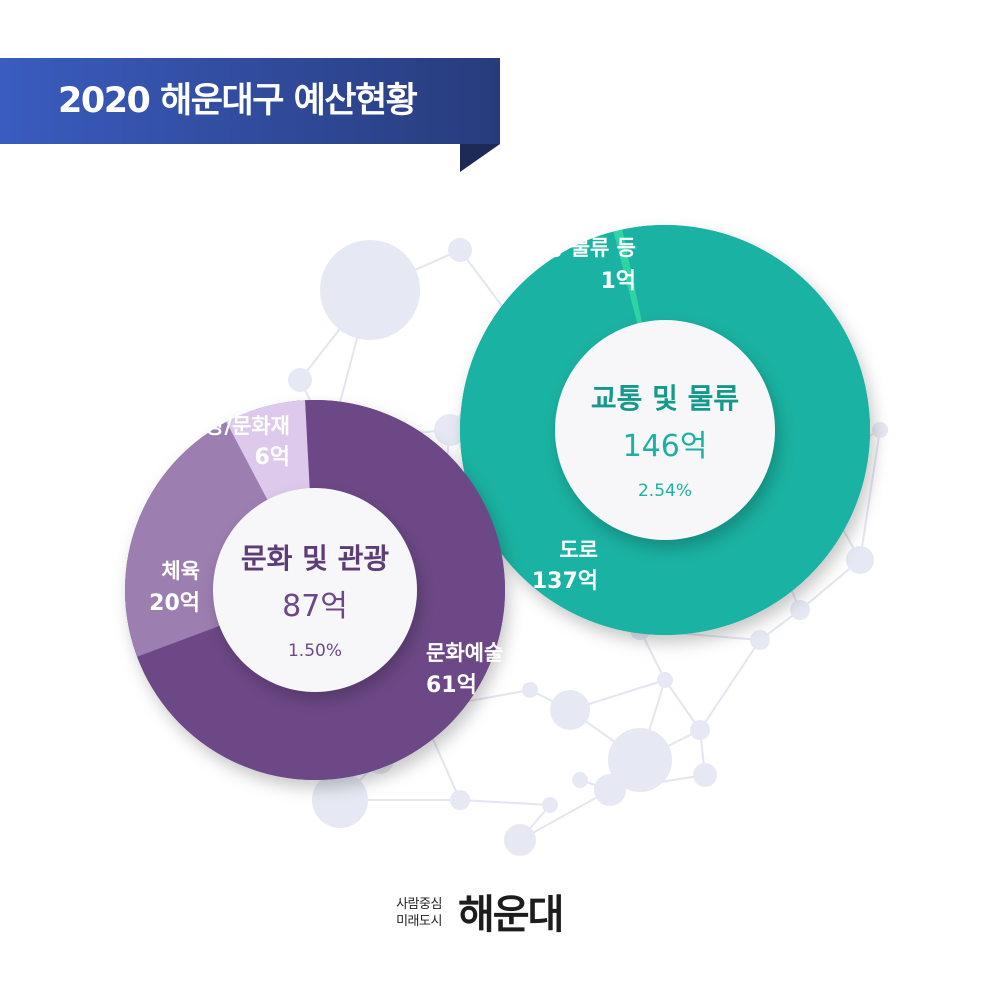  Describe the element at coordinates (315, 606) in the screenshot. I see `chart-total: 87억` at that location.